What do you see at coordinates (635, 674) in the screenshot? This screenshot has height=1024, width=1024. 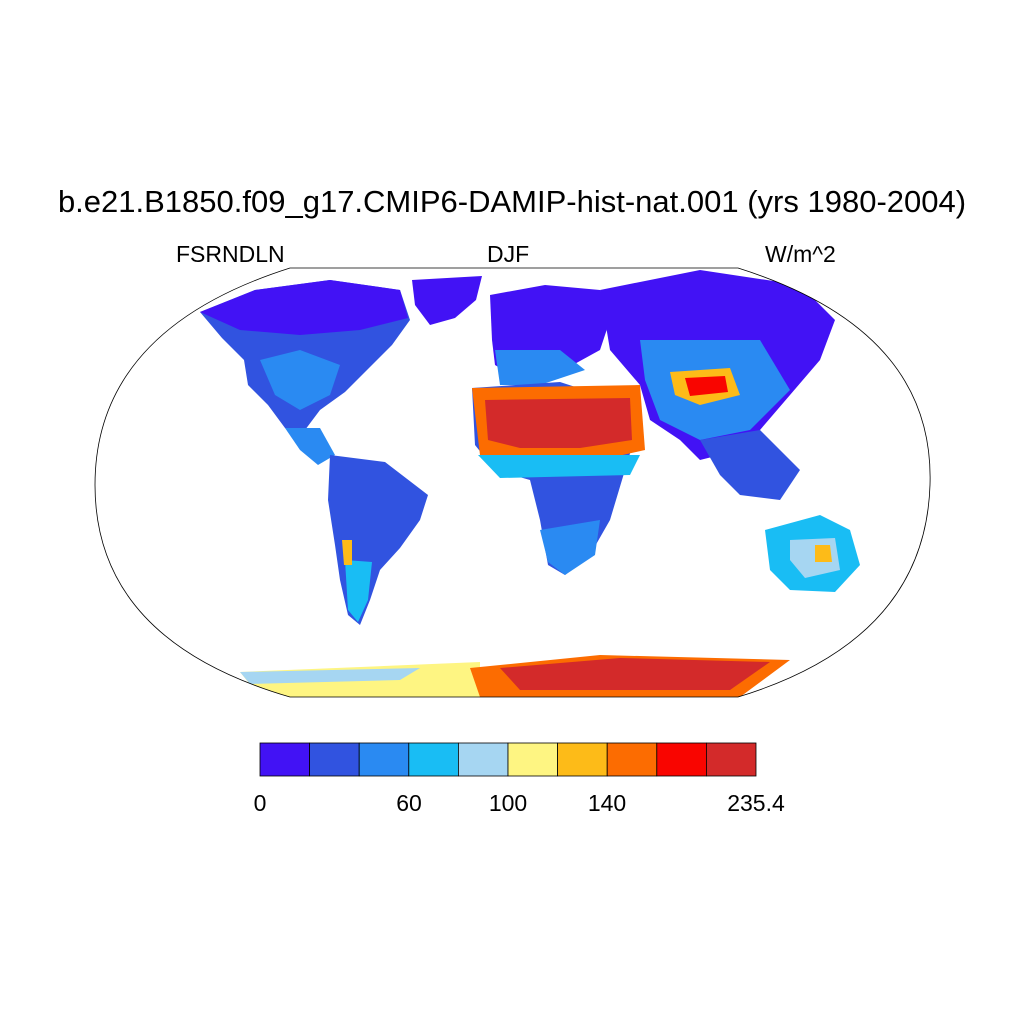 I see `antarctica-east` at bounding box center [635, 674].